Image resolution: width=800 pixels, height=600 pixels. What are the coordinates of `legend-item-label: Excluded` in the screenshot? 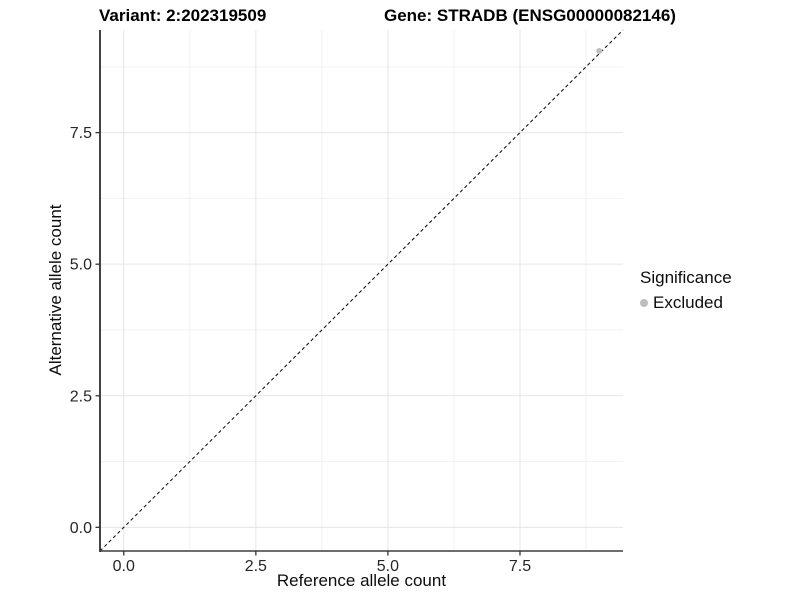 It's located at (688, 302).